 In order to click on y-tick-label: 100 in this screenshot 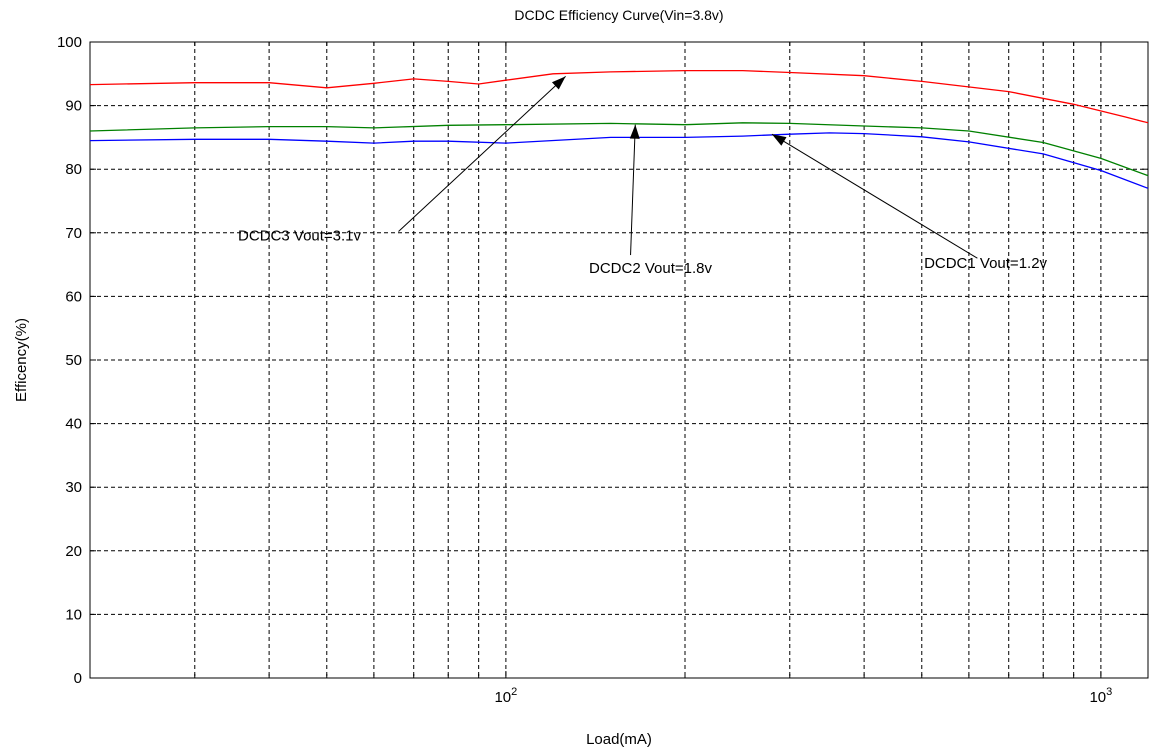, I will do `click(69, 42)`.